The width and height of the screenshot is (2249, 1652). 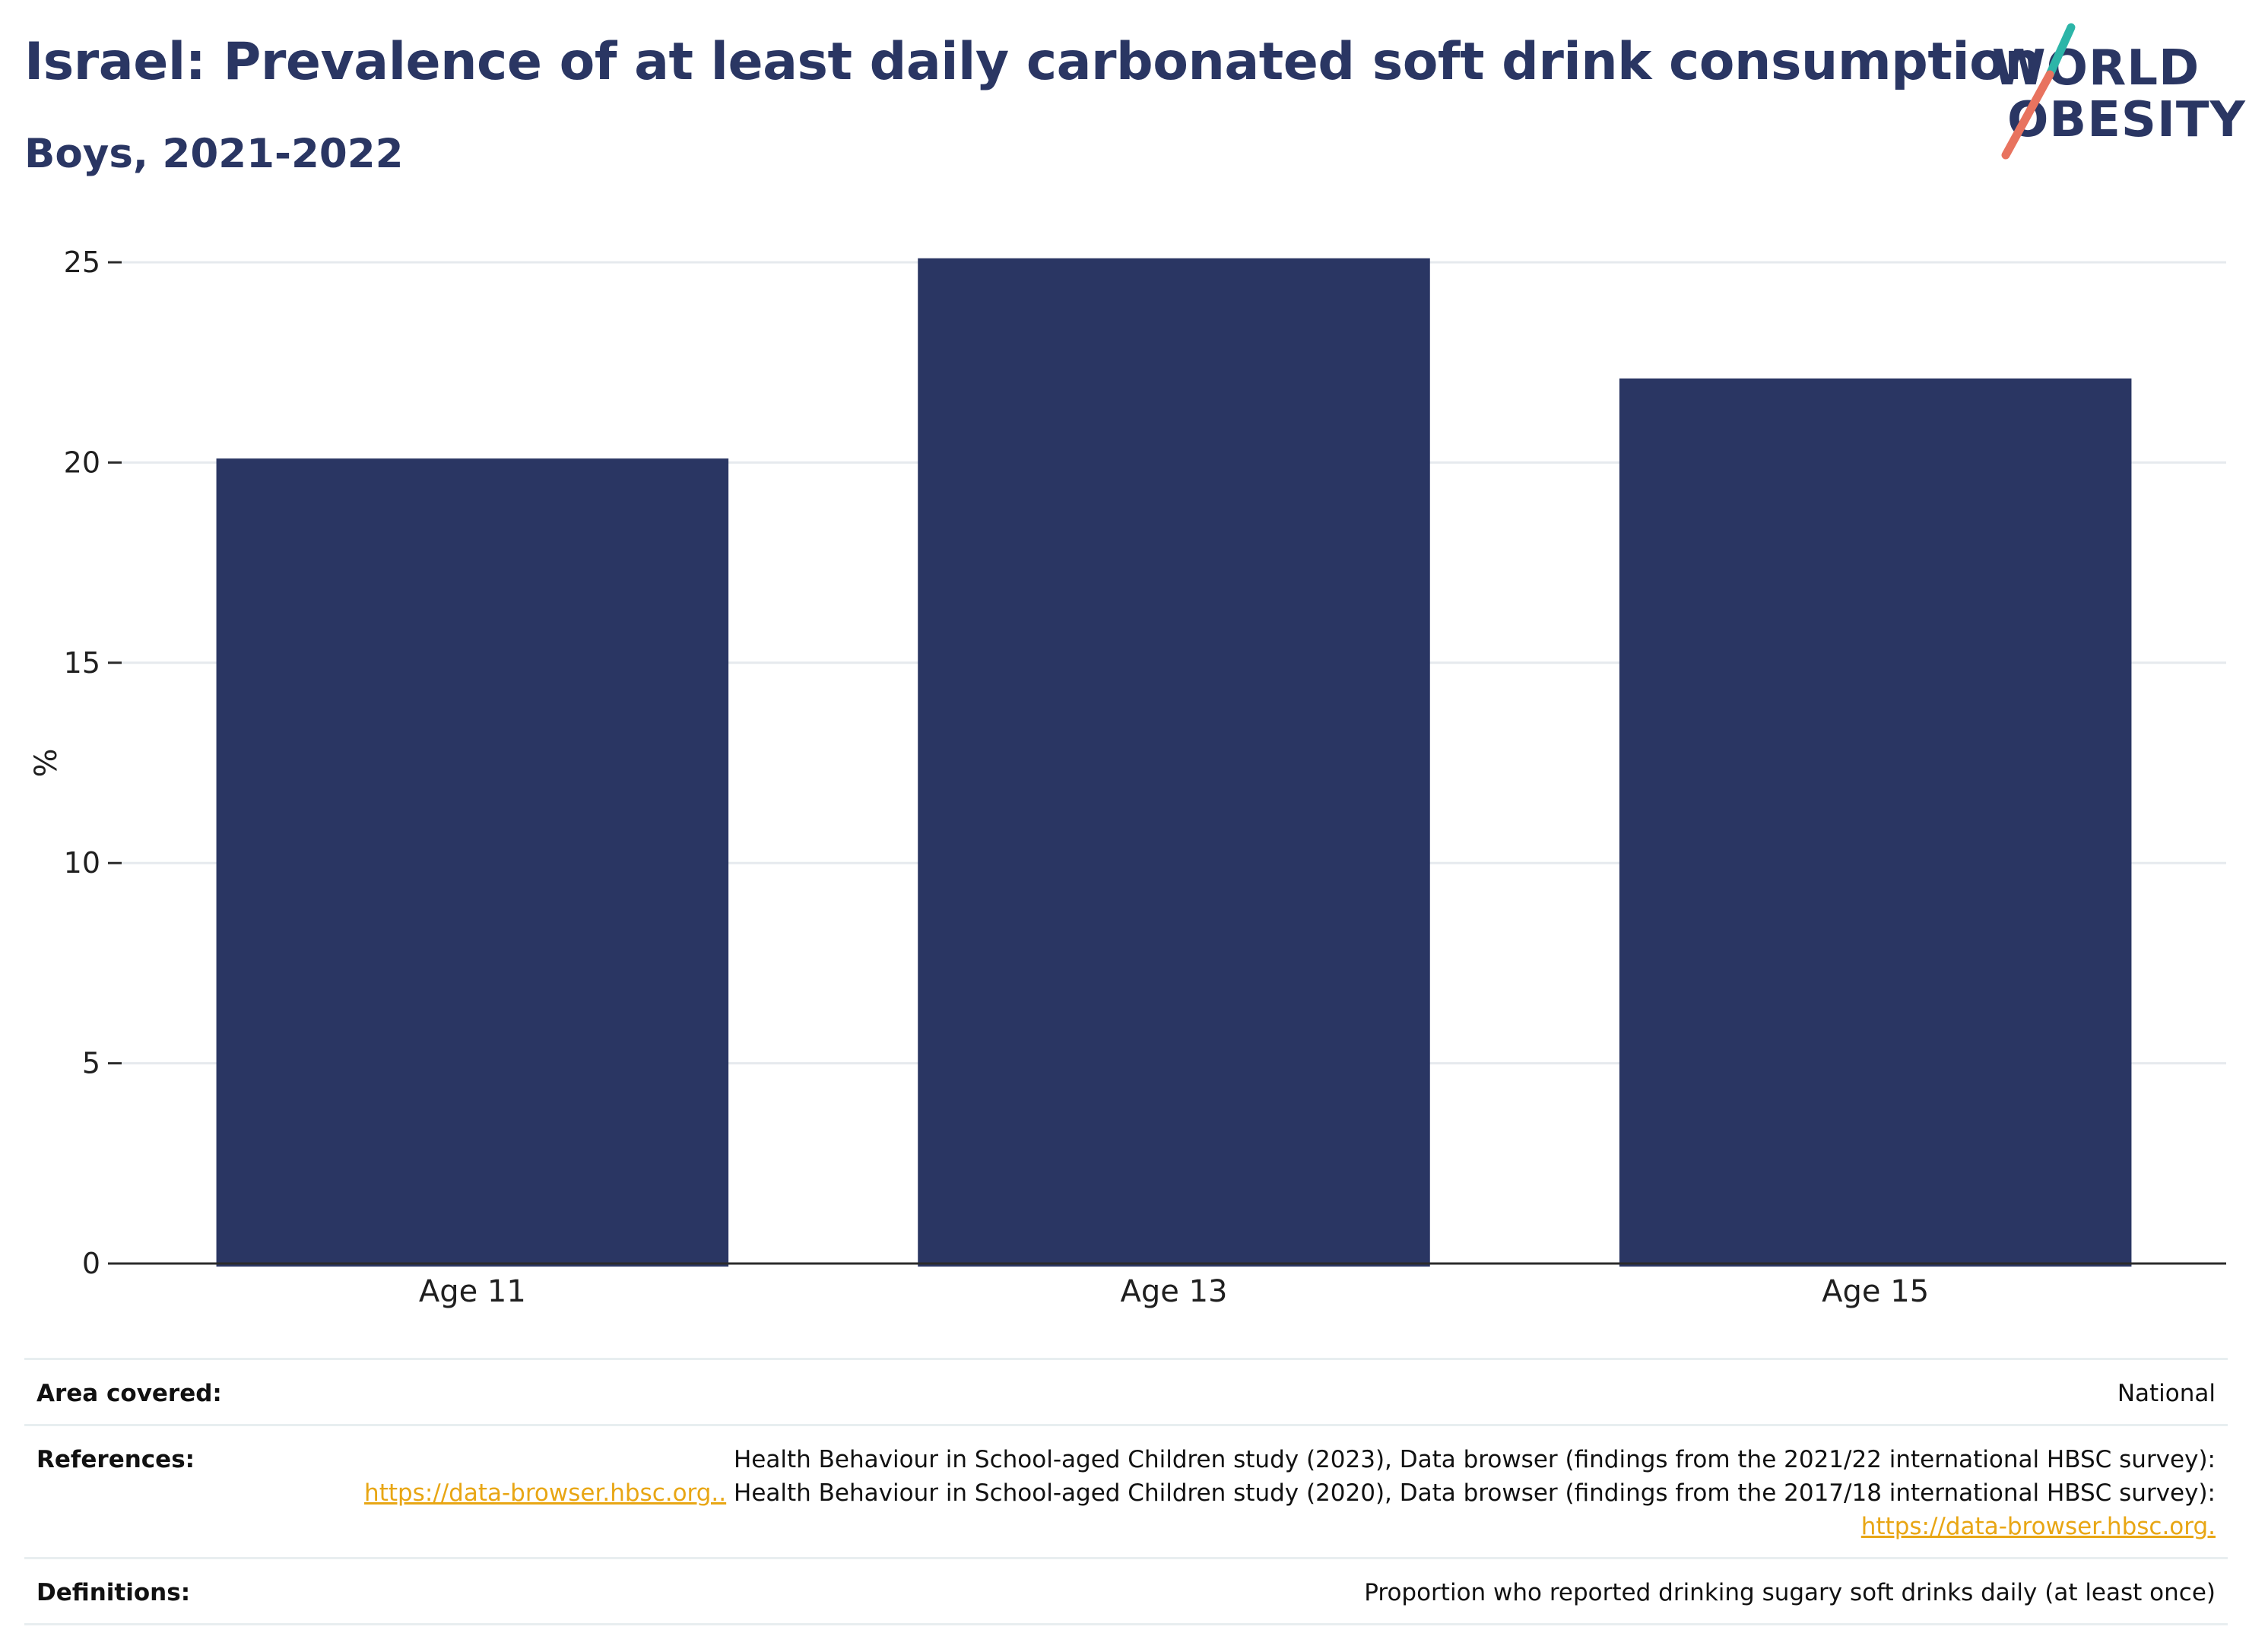 I want to click on x-tick-label: Age 15, so click(x=1875, y=1291).